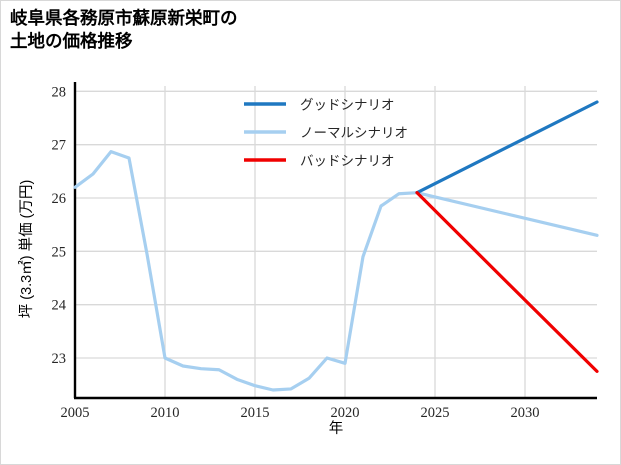 The height and width of the screenshot is (465, 621). What do you see at coordinates (255, 413) in the screenshot?
I see `x-tick-label: 2015` at bounding box center [255, 413].